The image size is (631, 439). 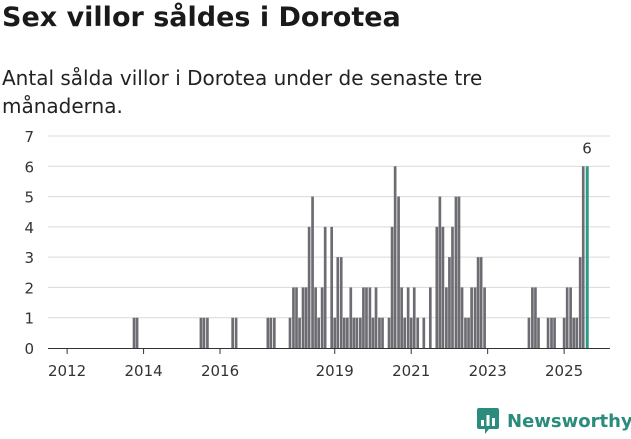 I want to click on y-tick-label: 7, so click(x=29, y=137).